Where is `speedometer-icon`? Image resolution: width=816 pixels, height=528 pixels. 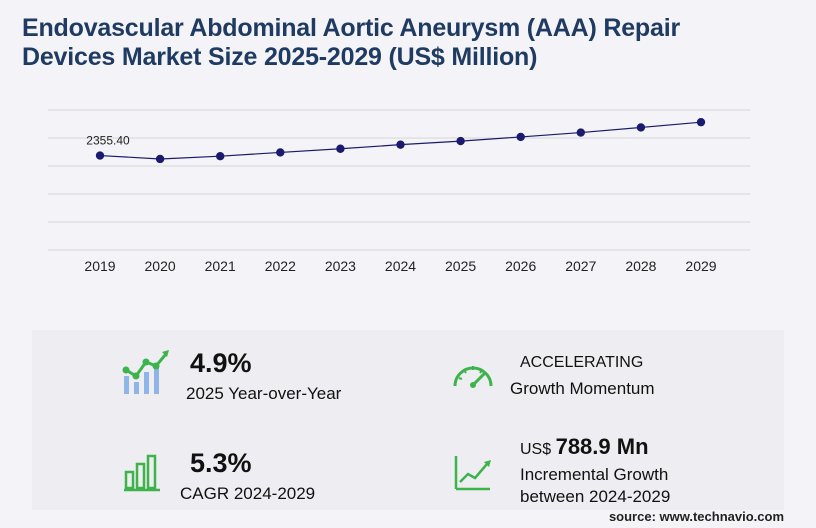 speedometer-icon is located at coordinates (473, 375).